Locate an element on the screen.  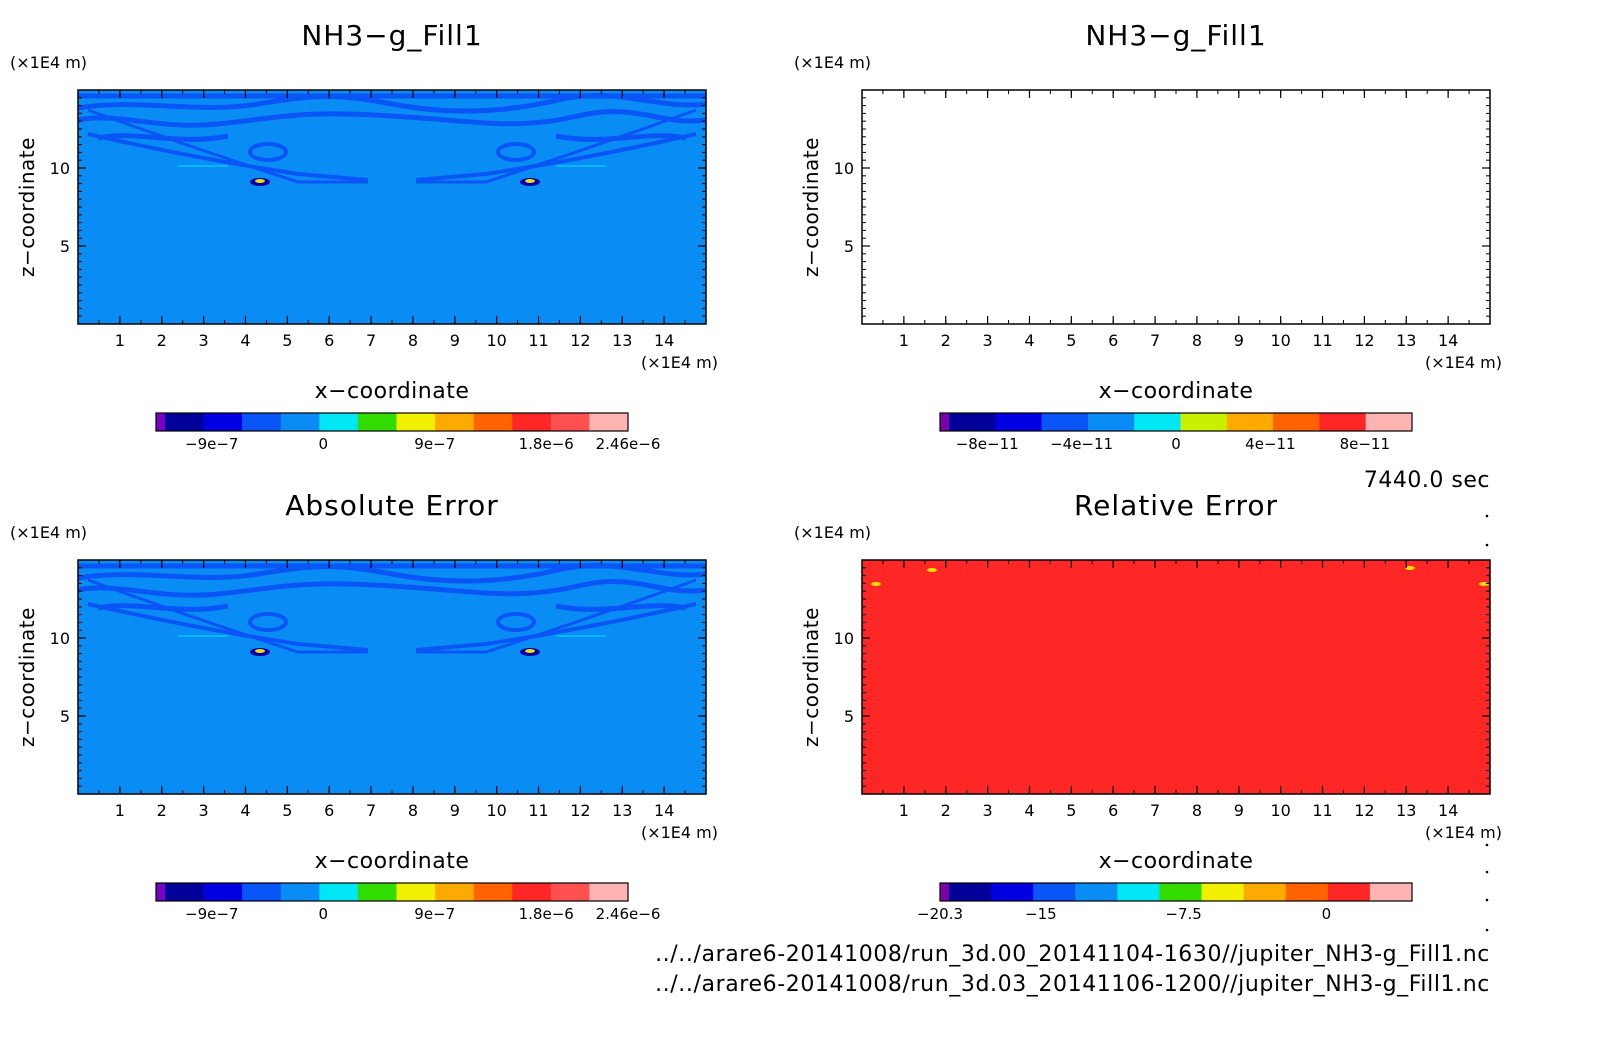
colorbar-tick-label: 0 is located at coordinates (323, 914).